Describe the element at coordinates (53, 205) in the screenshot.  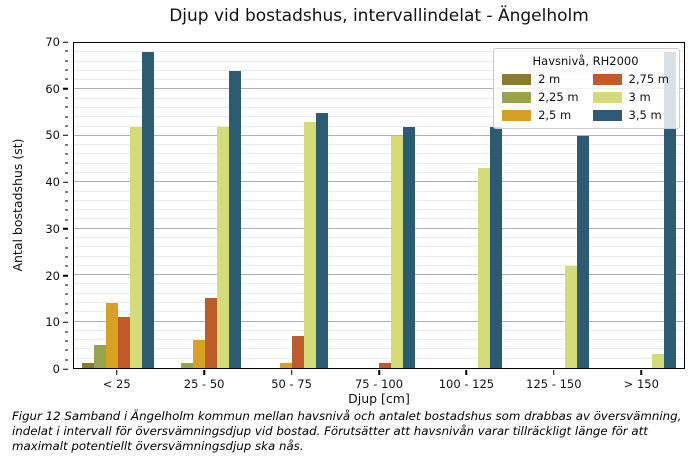
I see `y-axis-ticks: 0 10 20 30 40 50 60 70` at that location.